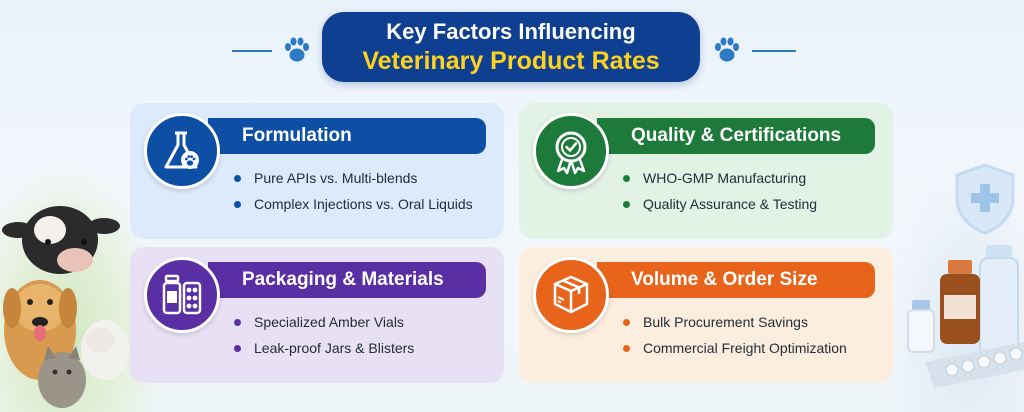 The width and height of the screenshot is (1024, 412). Describe the element at coordinates (985, 199) in the screenshot. I see `medical-shield-icon` at that location.